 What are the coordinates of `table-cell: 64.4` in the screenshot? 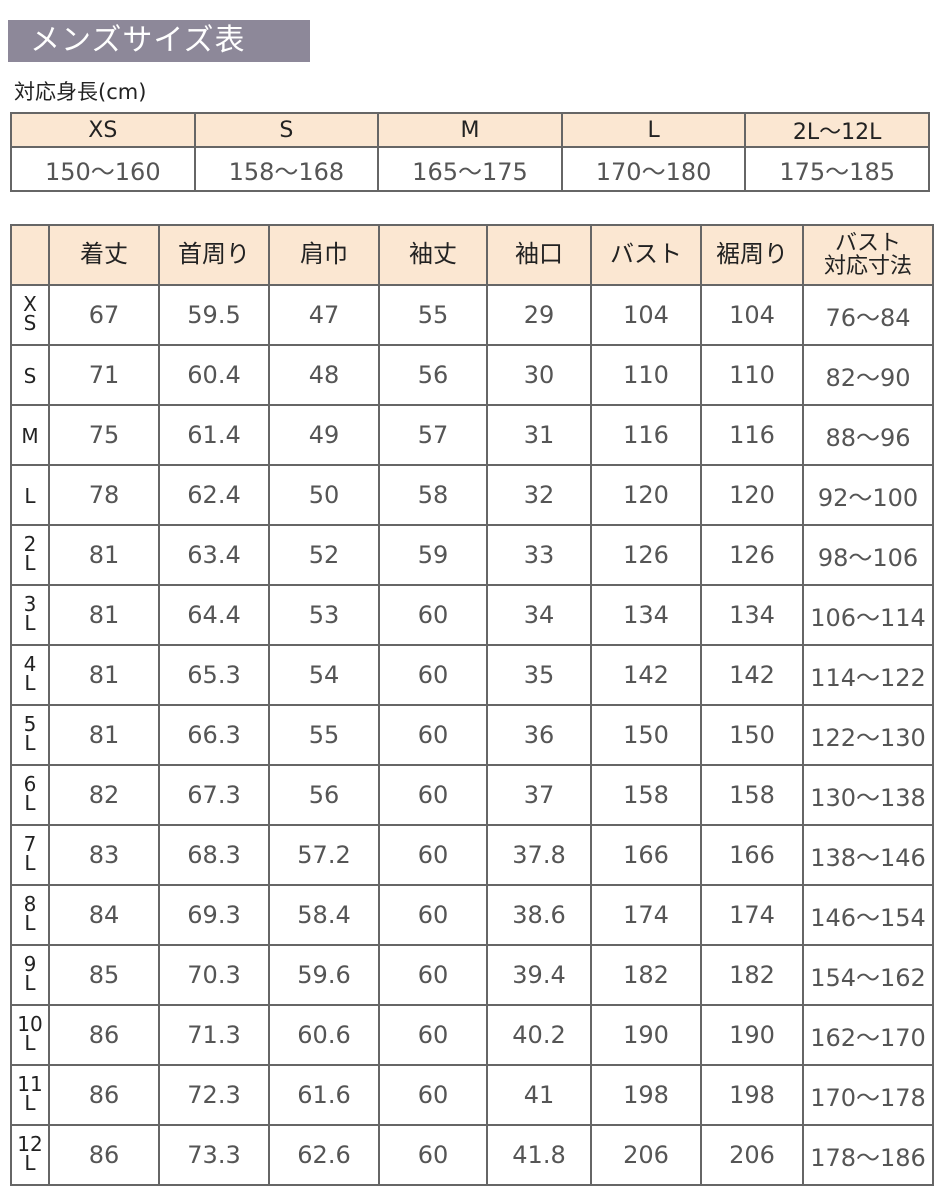 It's located at (214, 615).